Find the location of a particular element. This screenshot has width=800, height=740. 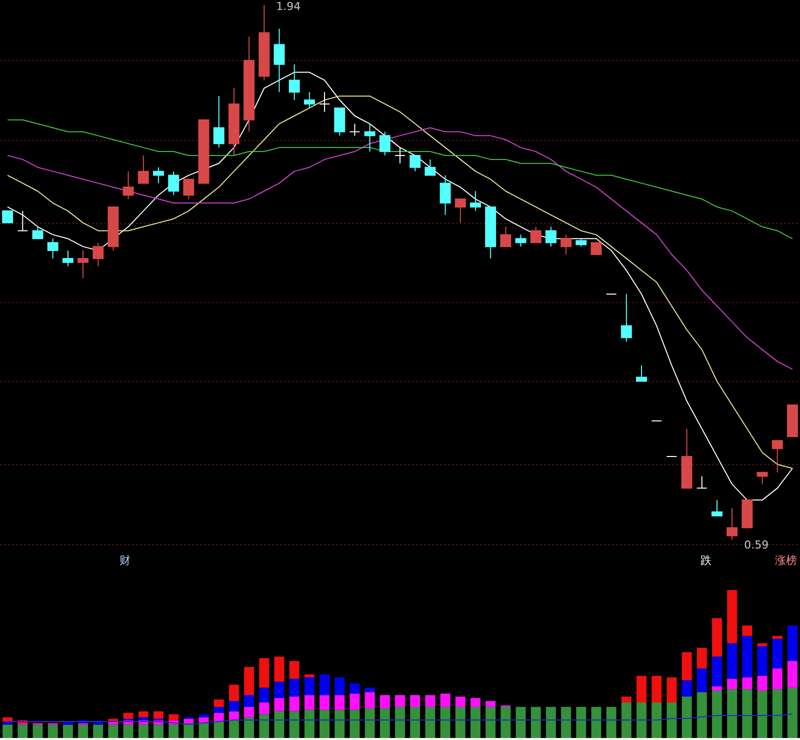

text: 跌 is located at coordinates (706, 560).